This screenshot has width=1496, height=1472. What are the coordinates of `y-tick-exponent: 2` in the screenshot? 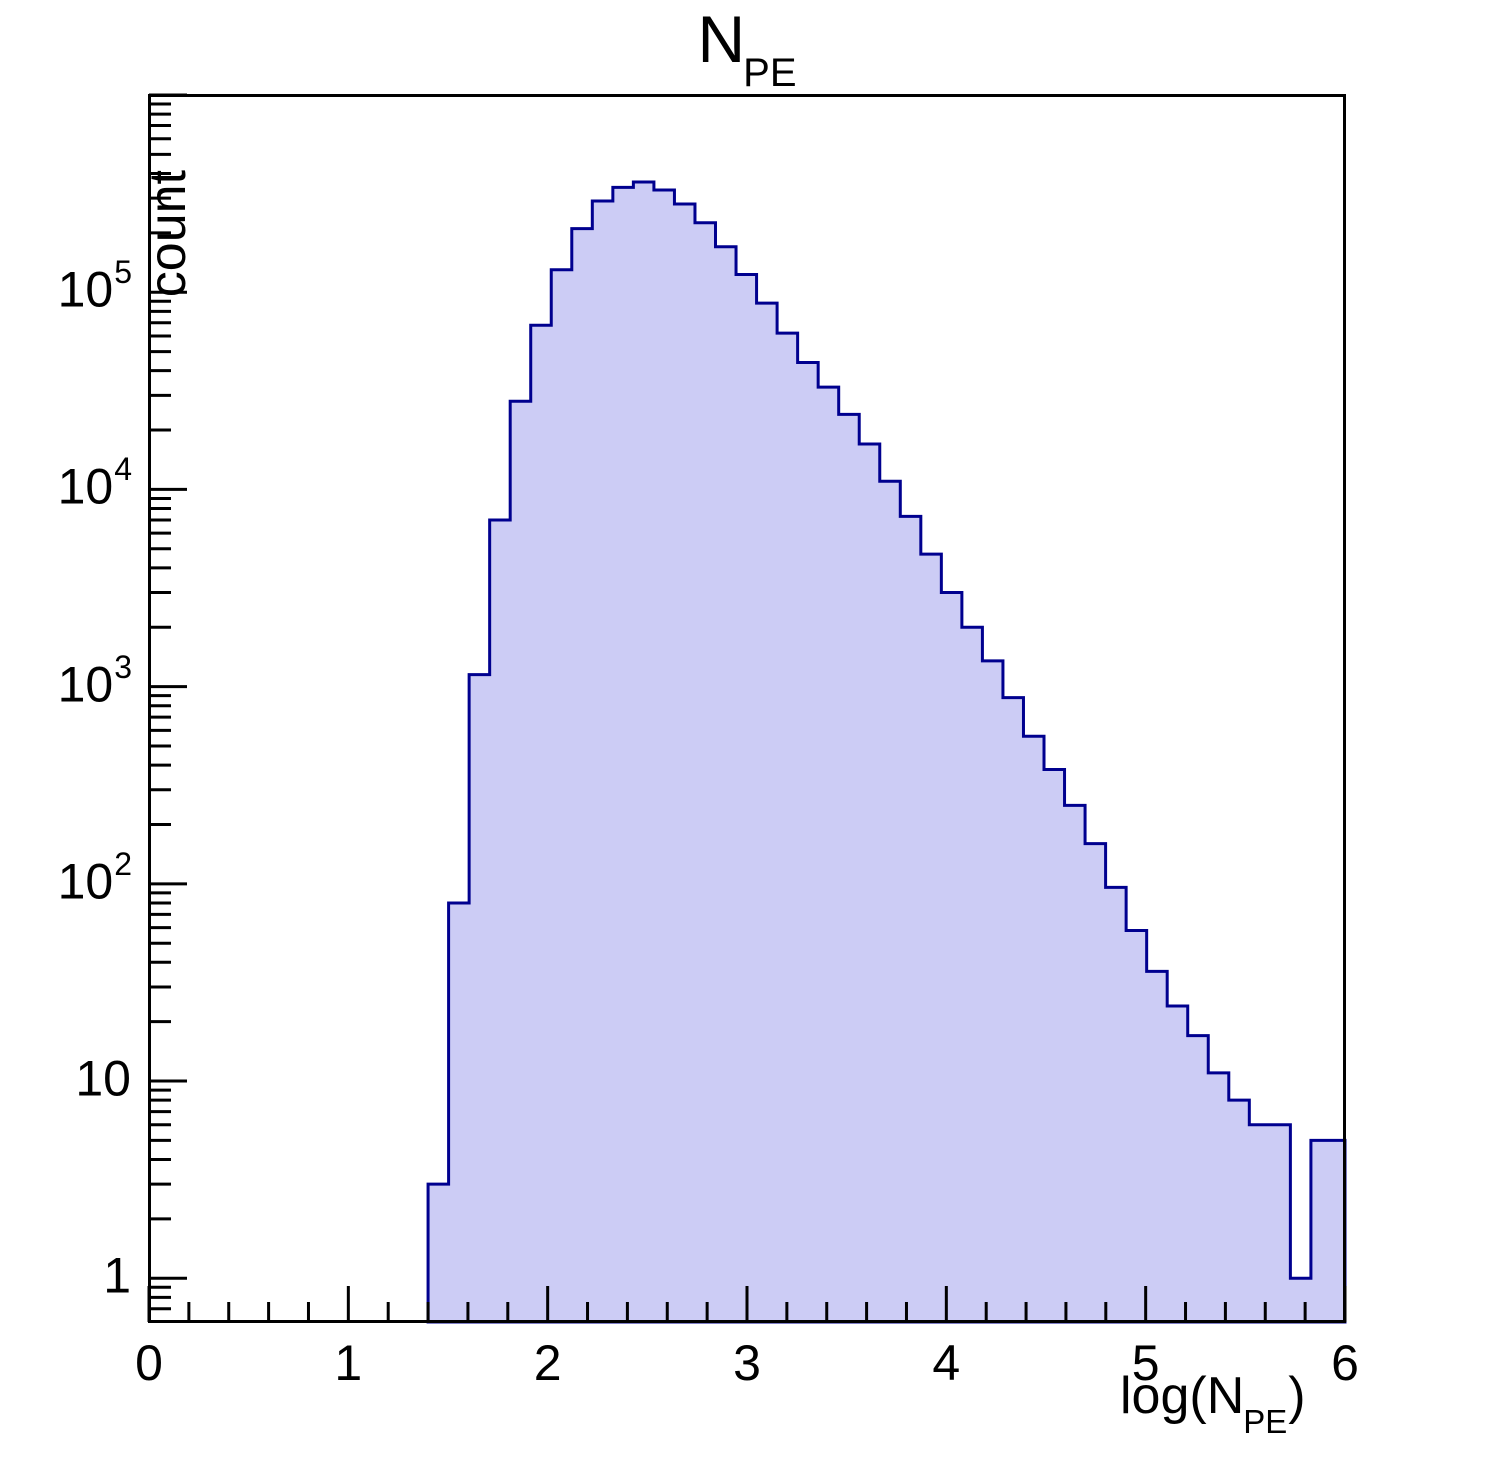 It's located at (123, 863).